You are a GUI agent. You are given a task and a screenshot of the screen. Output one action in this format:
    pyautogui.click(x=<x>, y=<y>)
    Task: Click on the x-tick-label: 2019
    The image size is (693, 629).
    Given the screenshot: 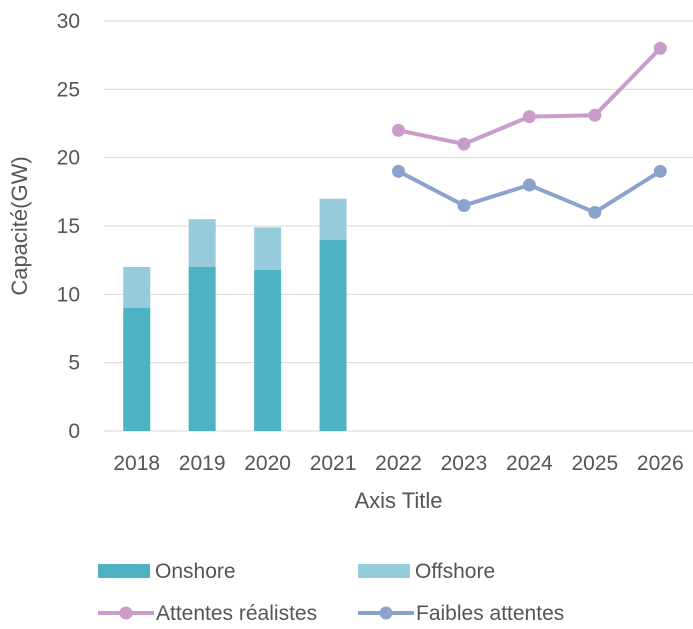 What is the action you would take?
    pyautogui.click(x=202, y=463)
    